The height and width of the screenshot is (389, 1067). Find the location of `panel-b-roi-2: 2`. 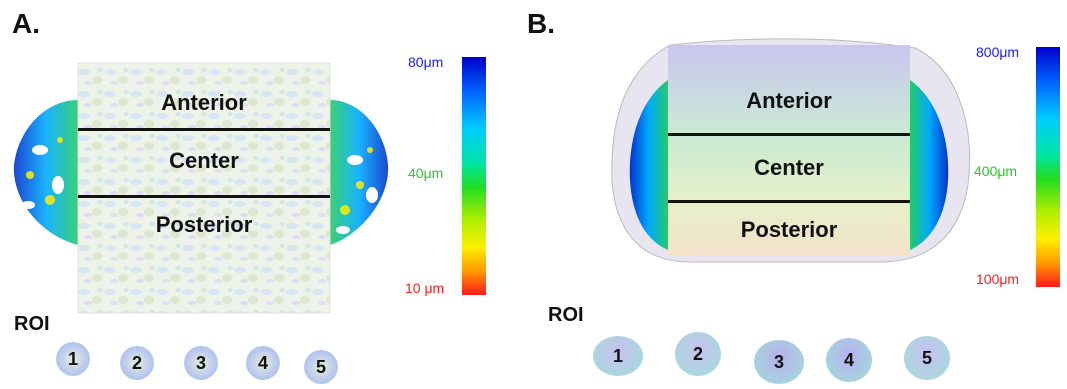

panel-b-roi-2: 2 is located at coordinates (698, 354).